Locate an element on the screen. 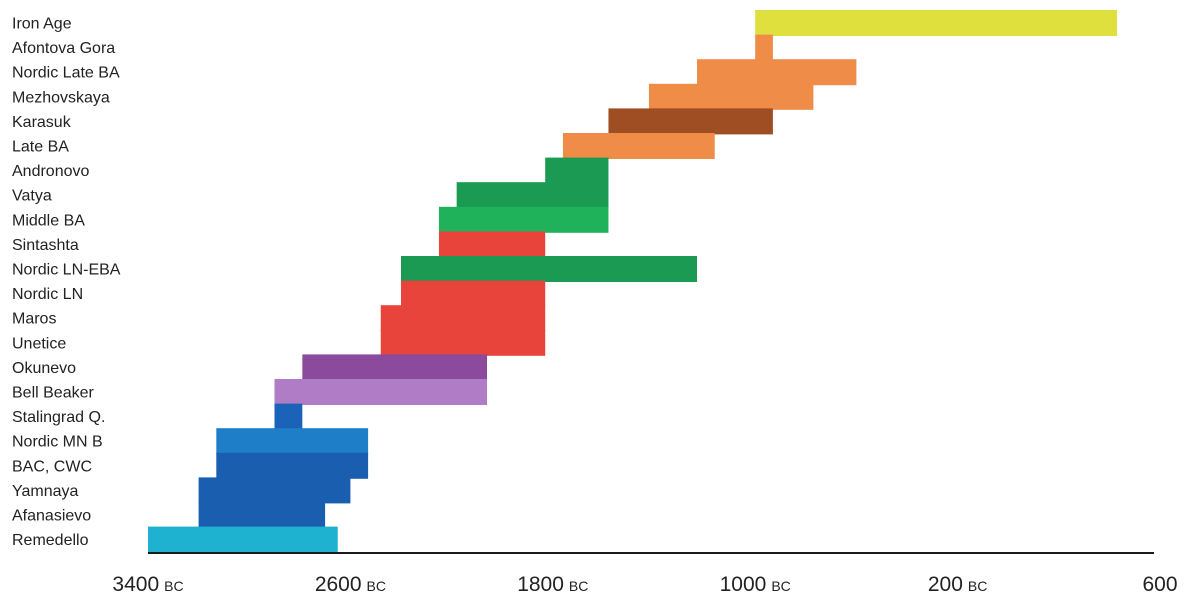  x-tick-number: 2600 is located at coordinates (338, 584).